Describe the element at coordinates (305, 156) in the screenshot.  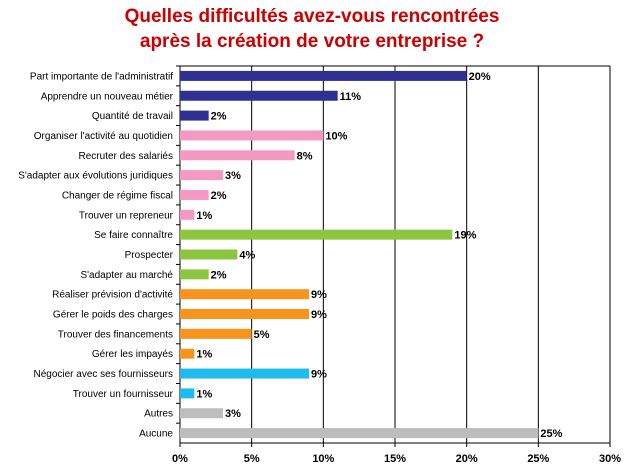
I see `data-label: 8%` at that location.